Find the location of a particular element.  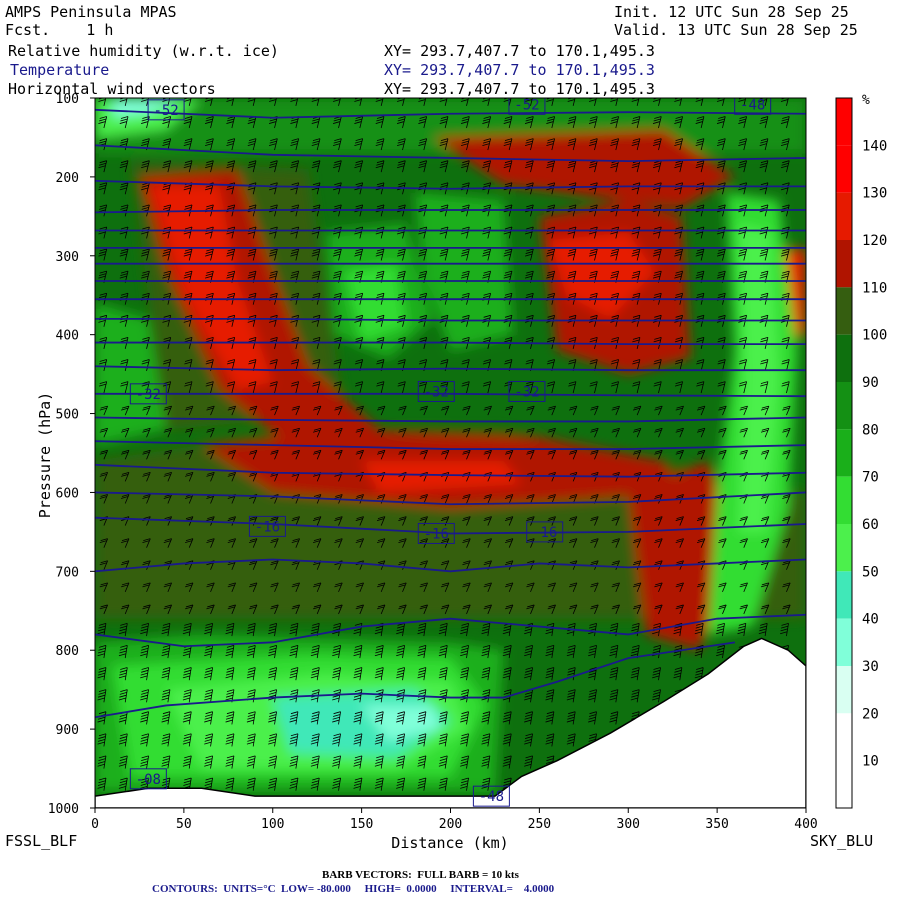

y-tick-label: 300 is located at coordinates (67, 257).